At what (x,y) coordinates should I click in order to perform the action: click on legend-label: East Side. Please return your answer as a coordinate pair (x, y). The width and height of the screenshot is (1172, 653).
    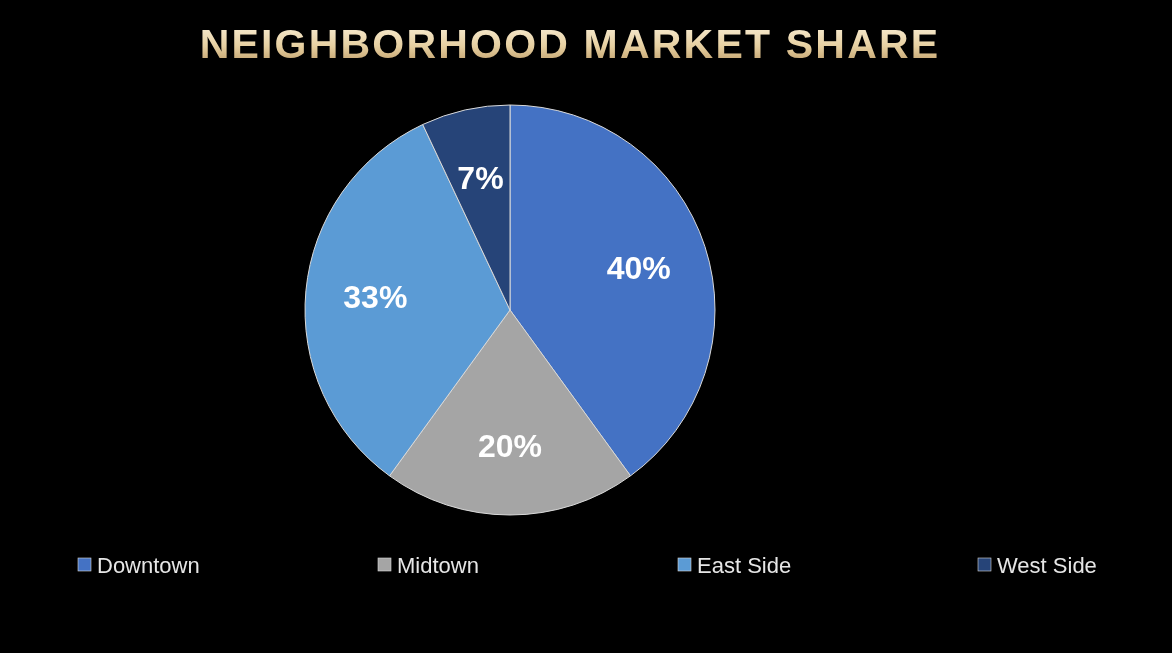
    Looking at the image, I should click on (744, 565).